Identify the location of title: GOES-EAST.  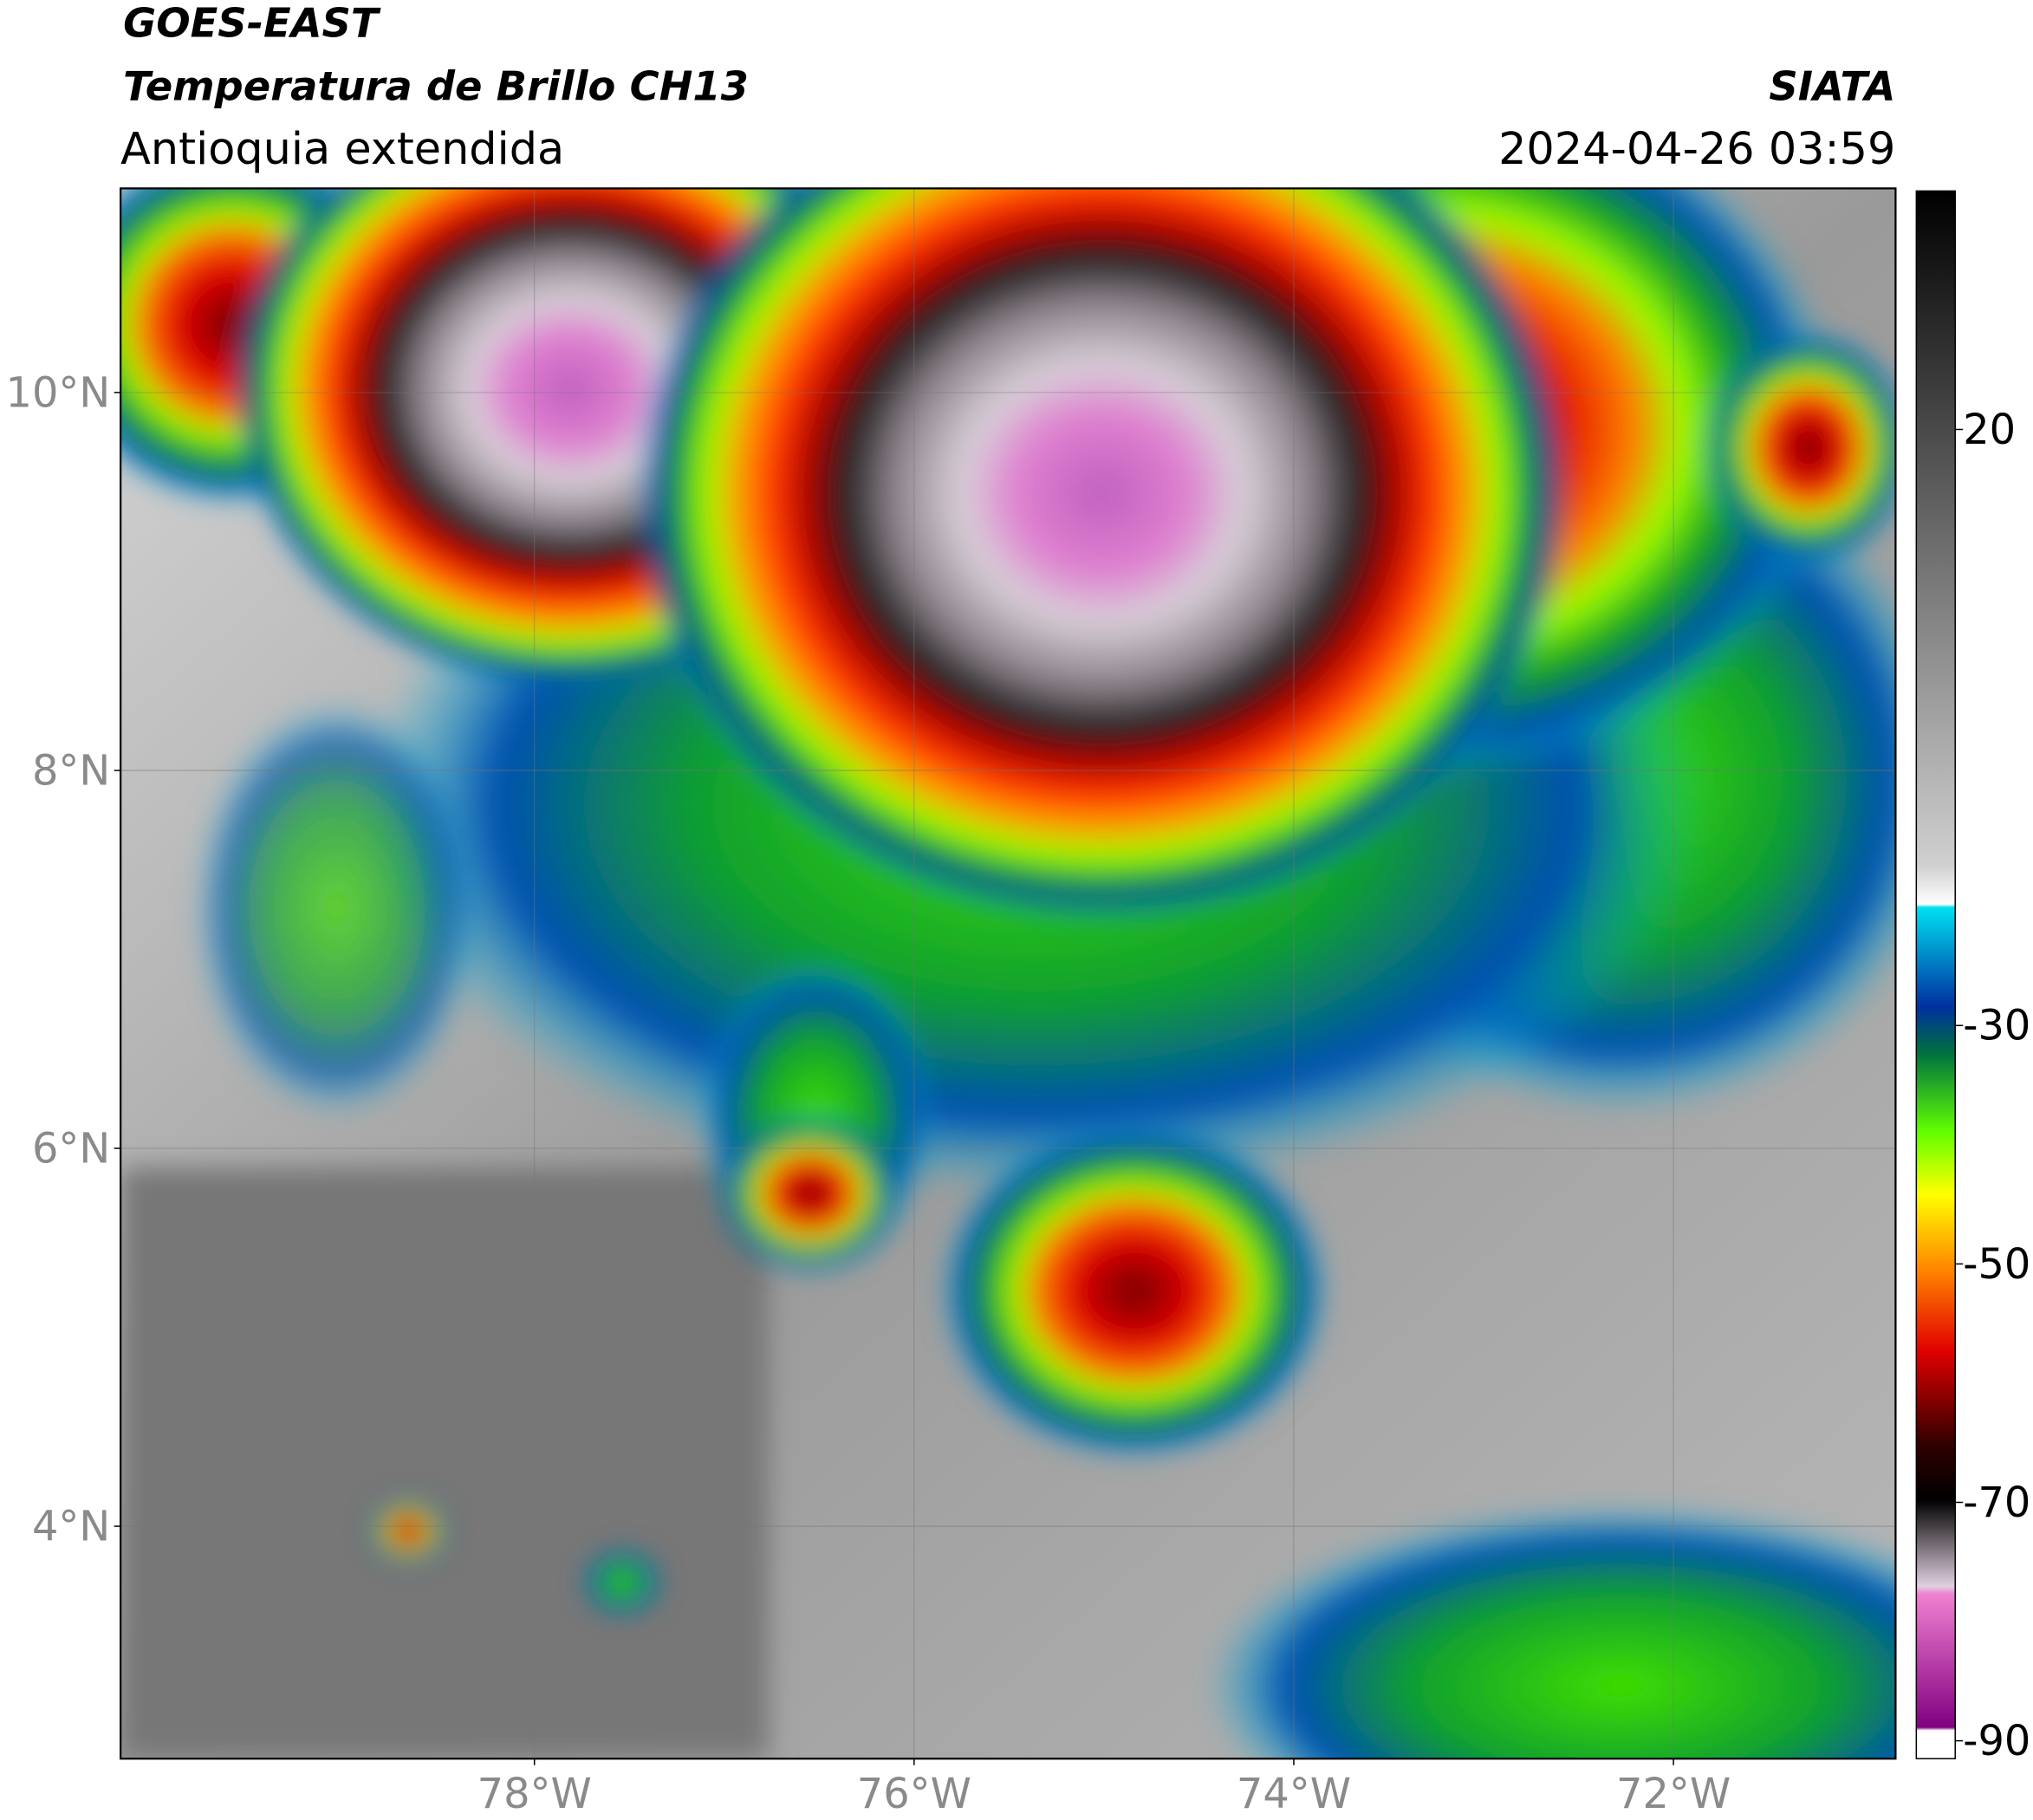
(252, 23).